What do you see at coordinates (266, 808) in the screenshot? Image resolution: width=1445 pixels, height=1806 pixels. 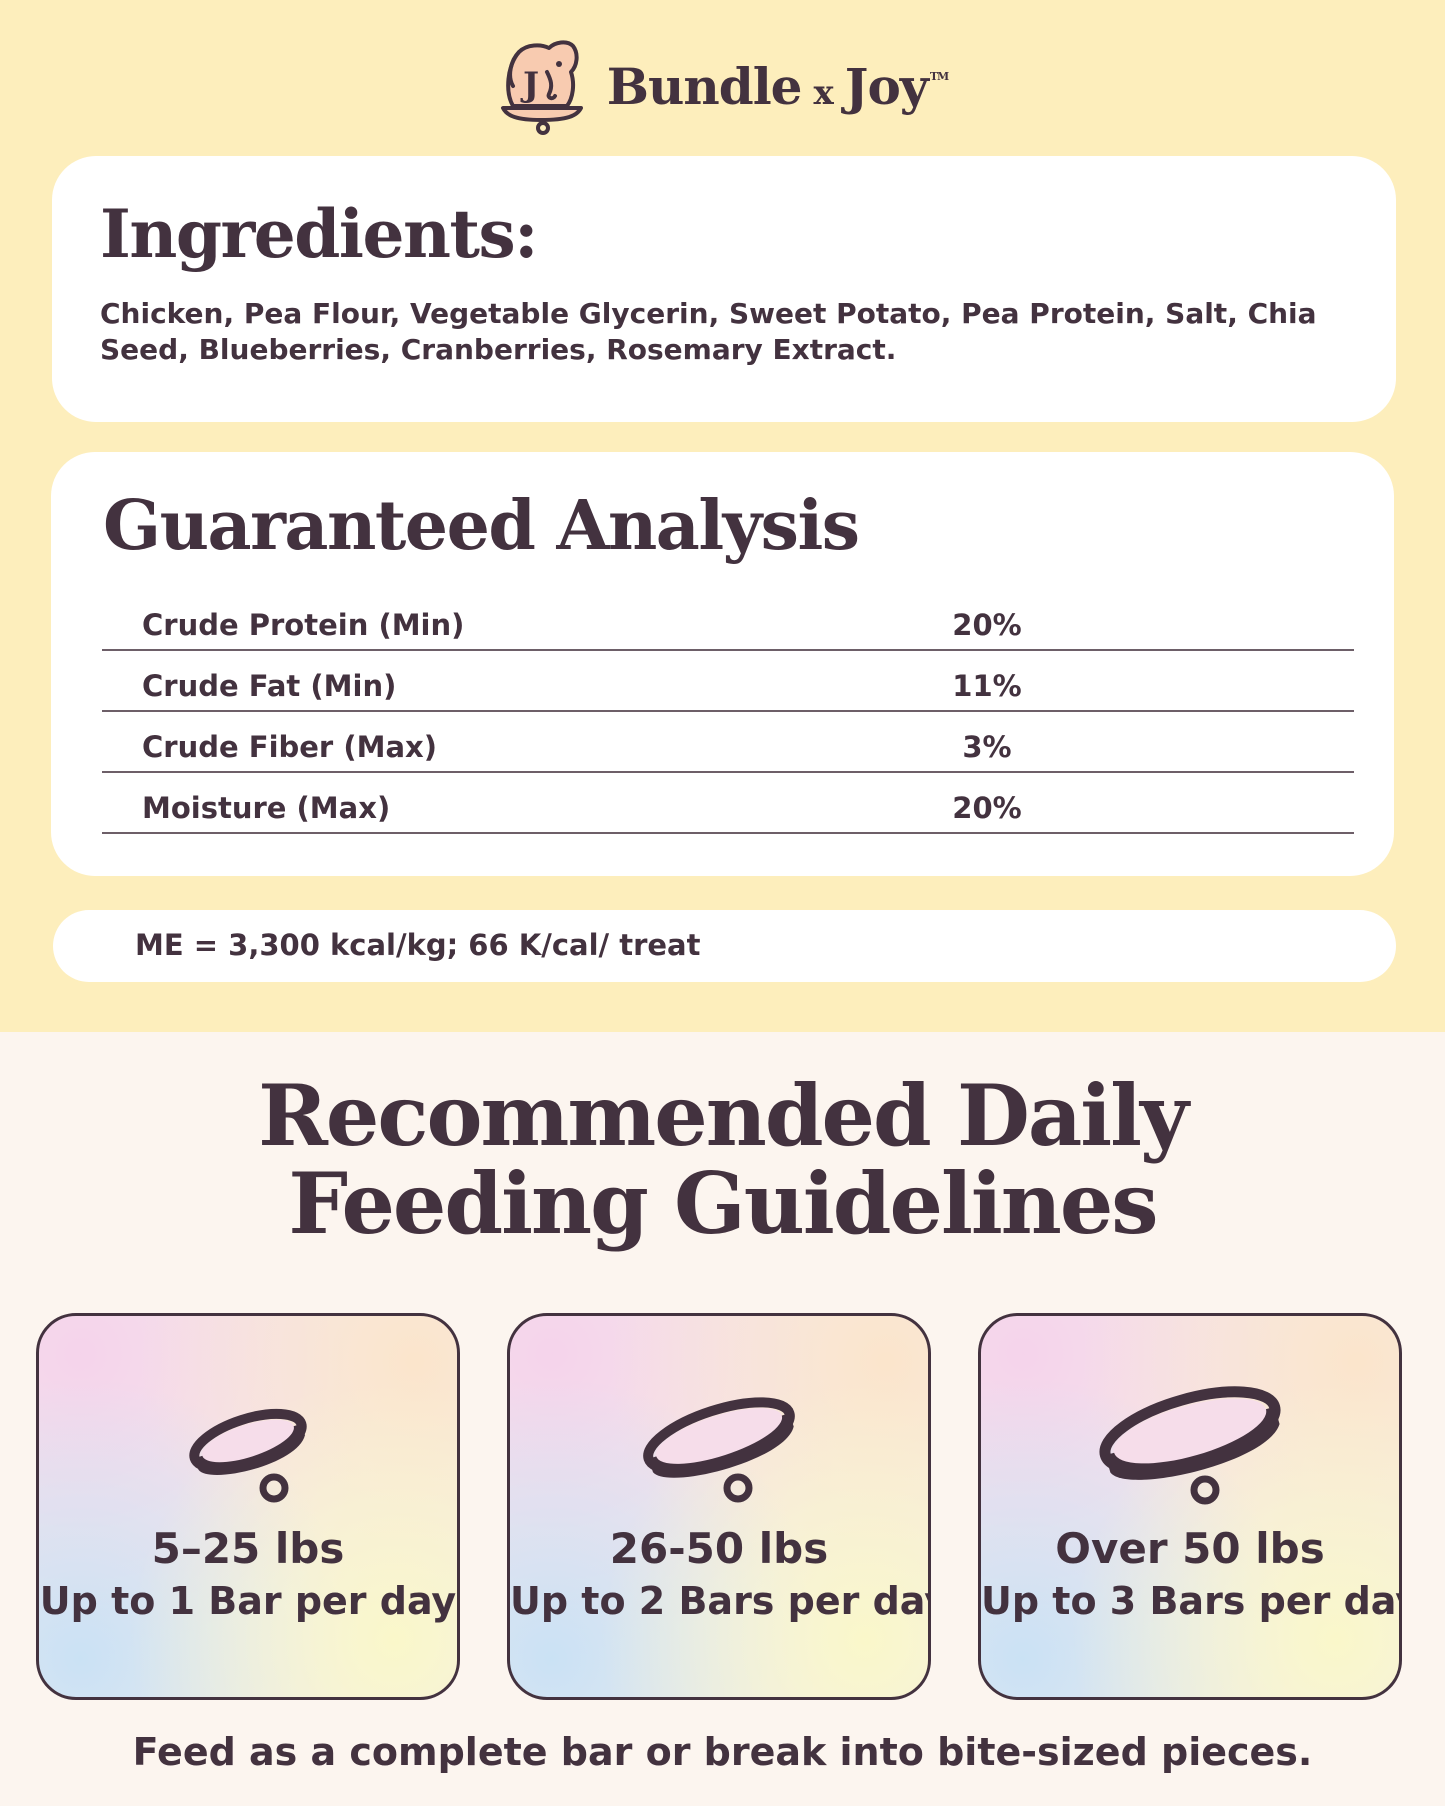 I see `analysis-label: Moisture (Max)` at bounding box center [266, 808].